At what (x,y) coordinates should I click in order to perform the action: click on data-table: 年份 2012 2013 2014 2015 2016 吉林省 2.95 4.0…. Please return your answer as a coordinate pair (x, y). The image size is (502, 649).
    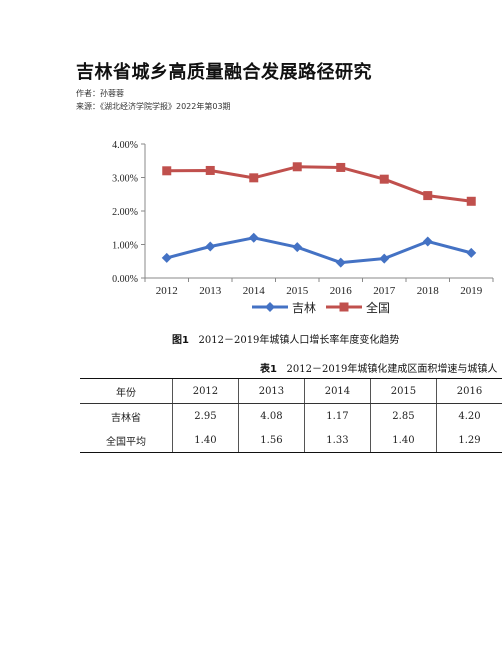
    Looking at the image, I should click on (291, 415).